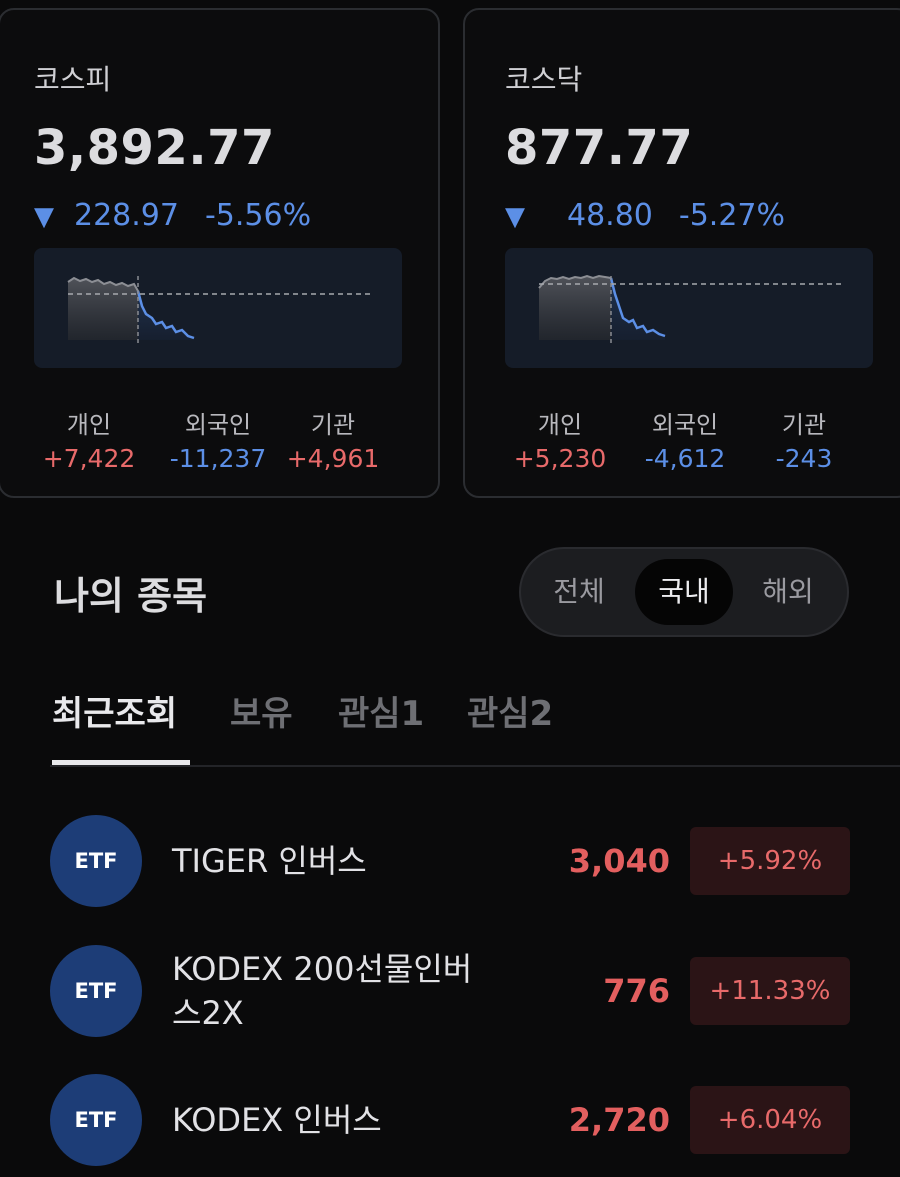 The image size is (900, 1177). I want to click on stock-row: ETF KODEX 200선물인버스2X 776 +11.33%, so click(450, 991).